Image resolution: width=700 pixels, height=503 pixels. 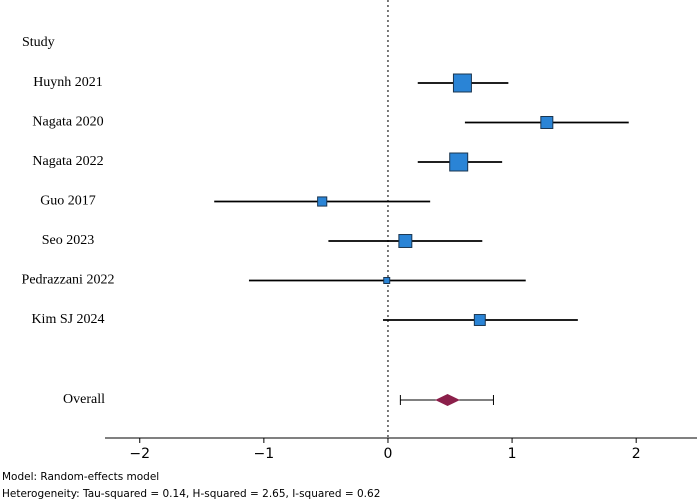 What do you see at coordinates (84, 399) in the screenshot?
I see `overall-label: Overall` at bounding box center [84, 399].